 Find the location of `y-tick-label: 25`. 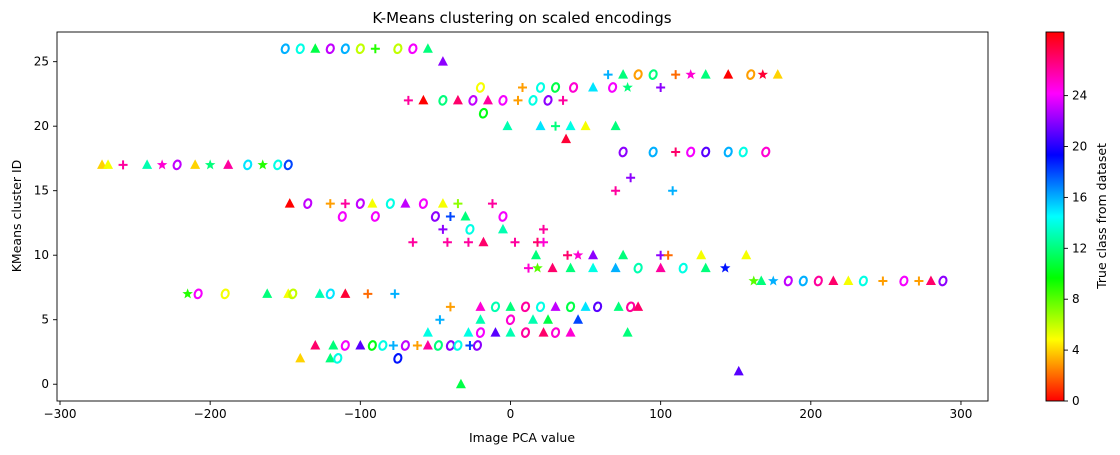

y-tick-label: 25 is located at coordinates (41, 62).